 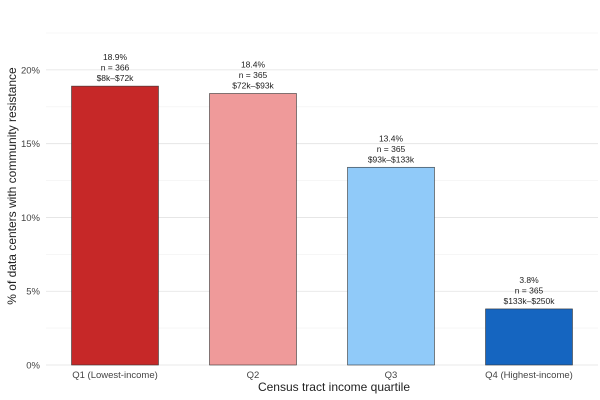 What do you see at coordinates (391, 159) in the screenshot?
I see `bar-data-label: $93k–$133k` at bounding box center [391, 159].